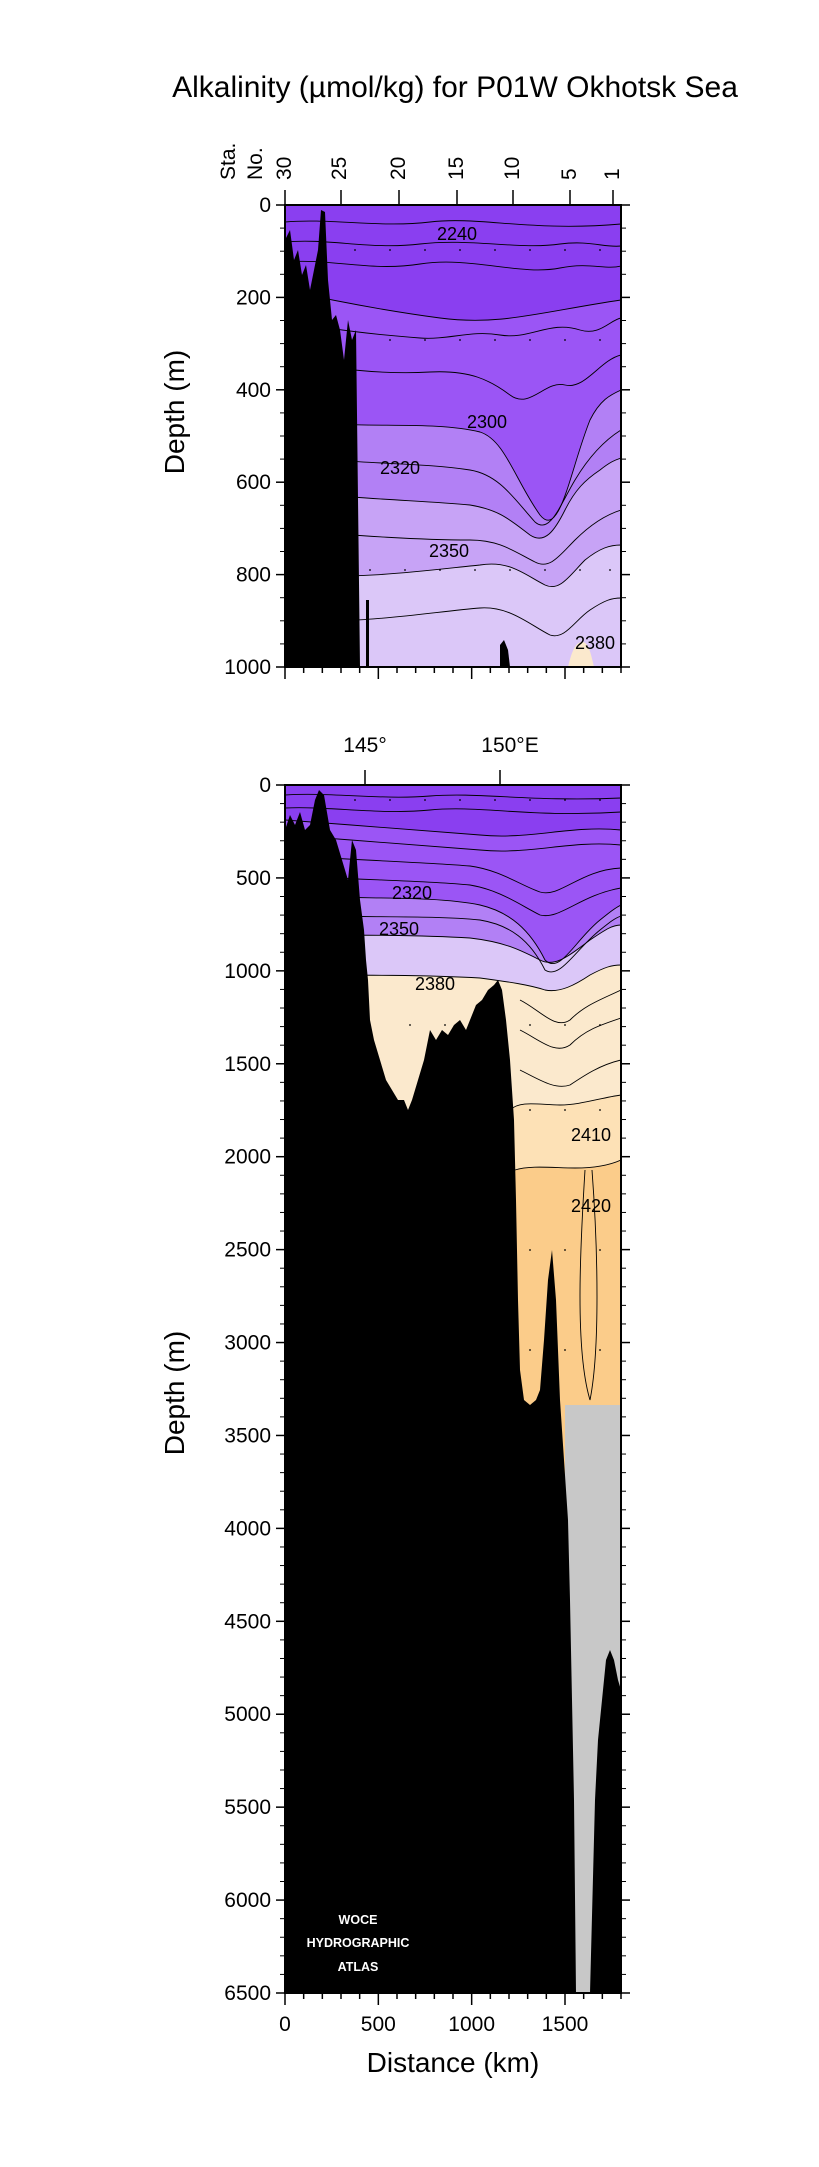 The width and height of the screenshot is (819, 2167). I want to click on lower-y-axis-label: Depth (m), so click(174, 1393).